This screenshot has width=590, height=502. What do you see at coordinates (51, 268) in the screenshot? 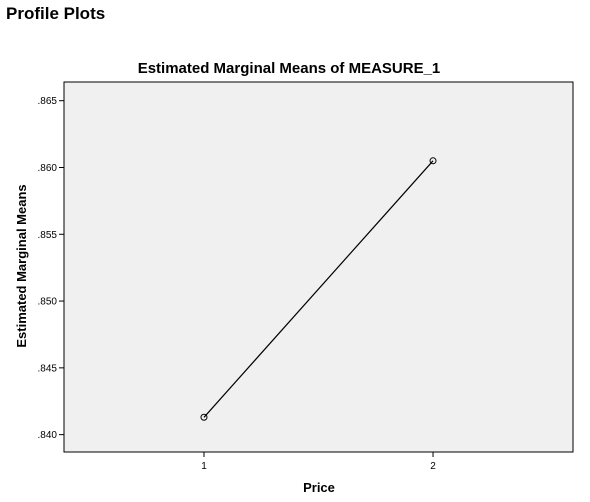
I see `y-axis: .840 .845 .850 .855 .860 .865` at bounding box center [51, 268].